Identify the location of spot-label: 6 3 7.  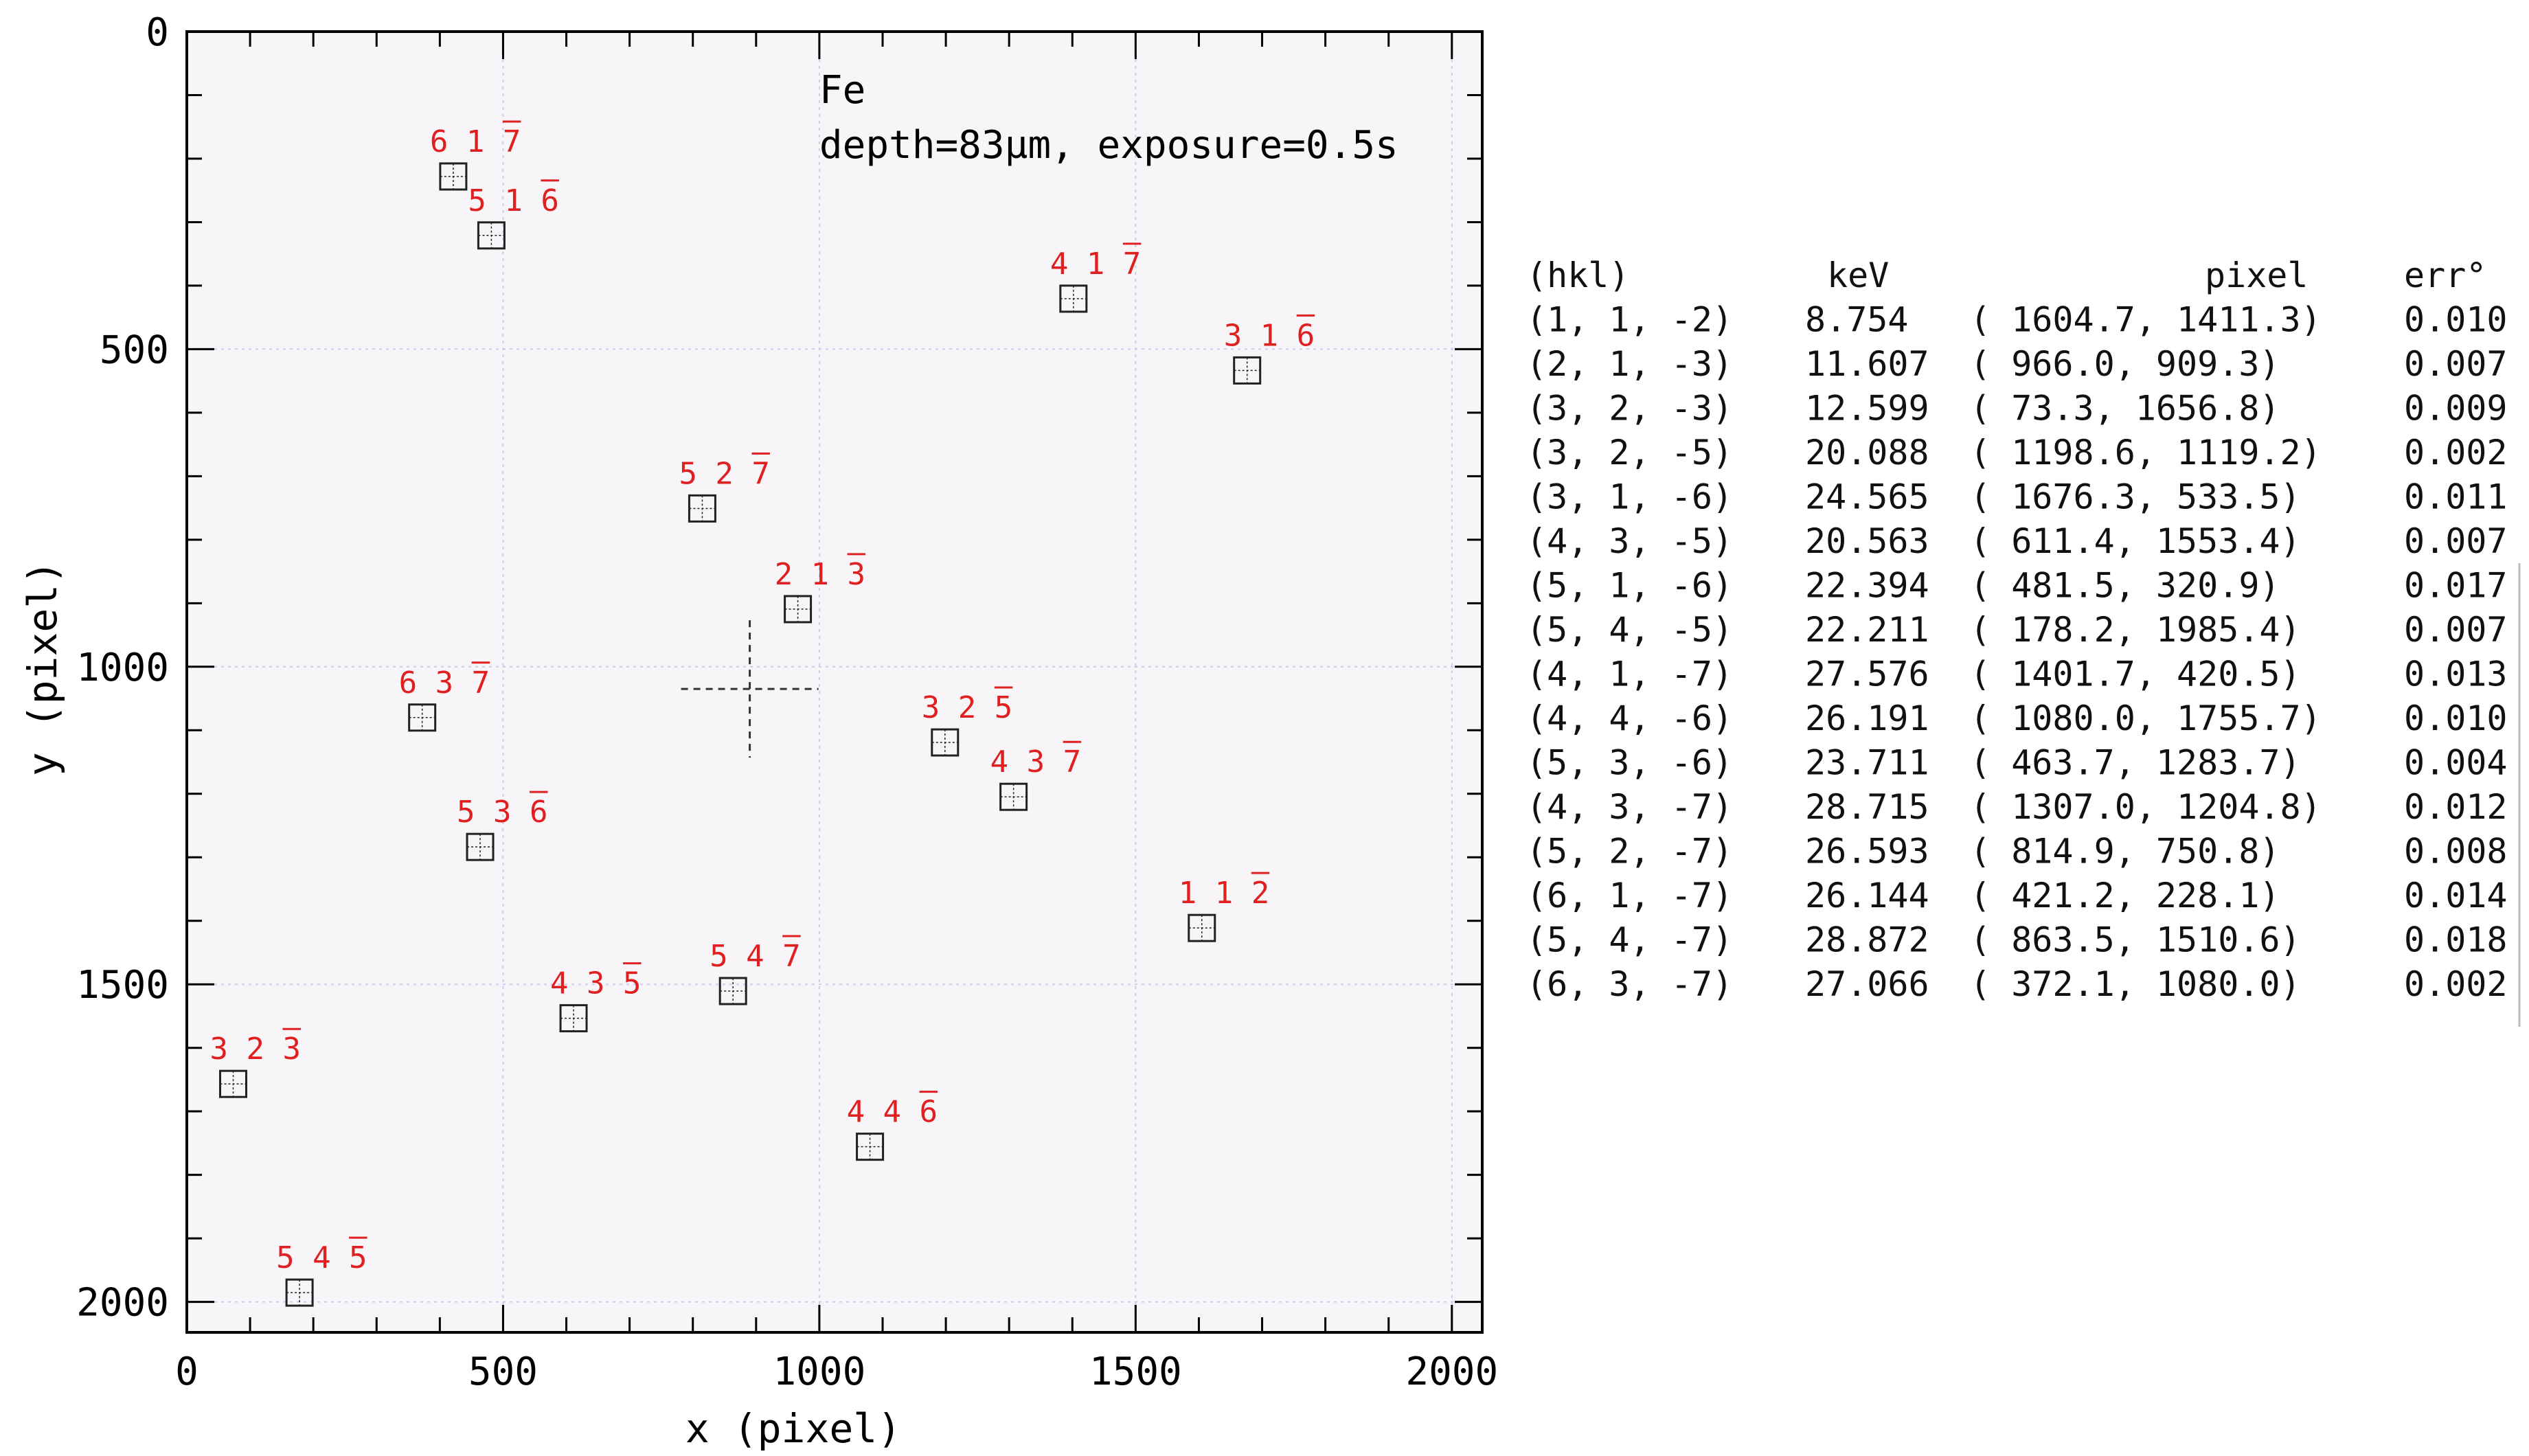
(444, 683).